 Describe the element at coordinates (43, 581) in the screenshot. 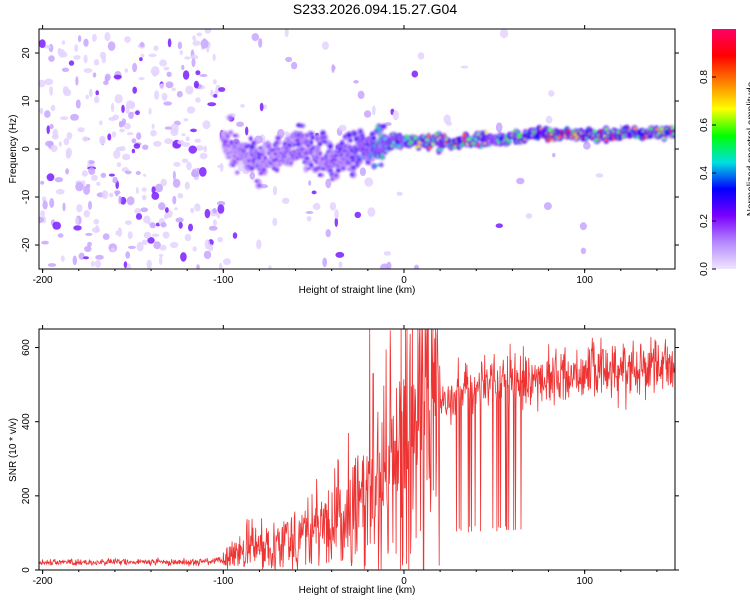

I see `x-tick-label: -200` at that location.